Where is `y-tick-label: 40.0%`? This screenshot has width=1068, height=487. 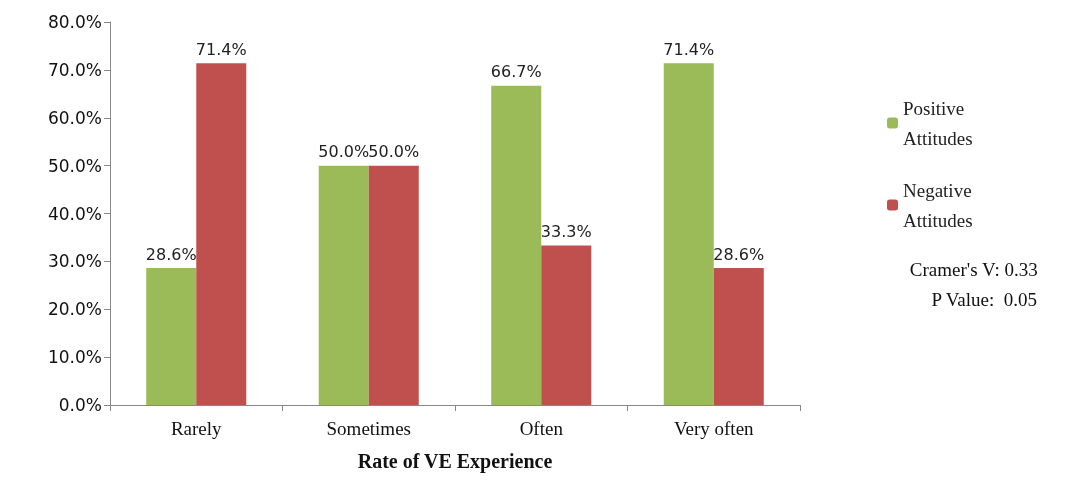
y-tick-label: 40.0% is located at coordinates (74, 213).